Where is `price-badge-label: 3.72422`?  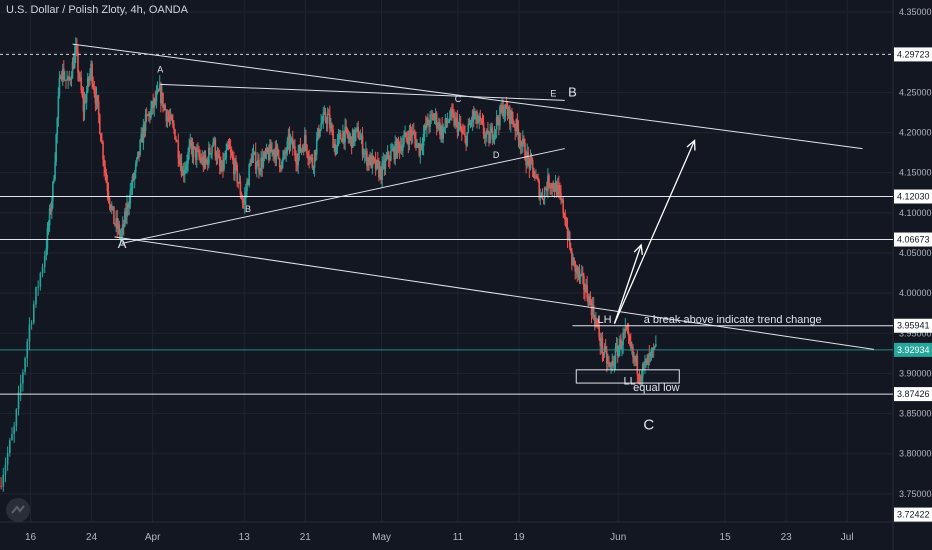 price-badge-label: 3.72422 is located at coordinates (913, 515).